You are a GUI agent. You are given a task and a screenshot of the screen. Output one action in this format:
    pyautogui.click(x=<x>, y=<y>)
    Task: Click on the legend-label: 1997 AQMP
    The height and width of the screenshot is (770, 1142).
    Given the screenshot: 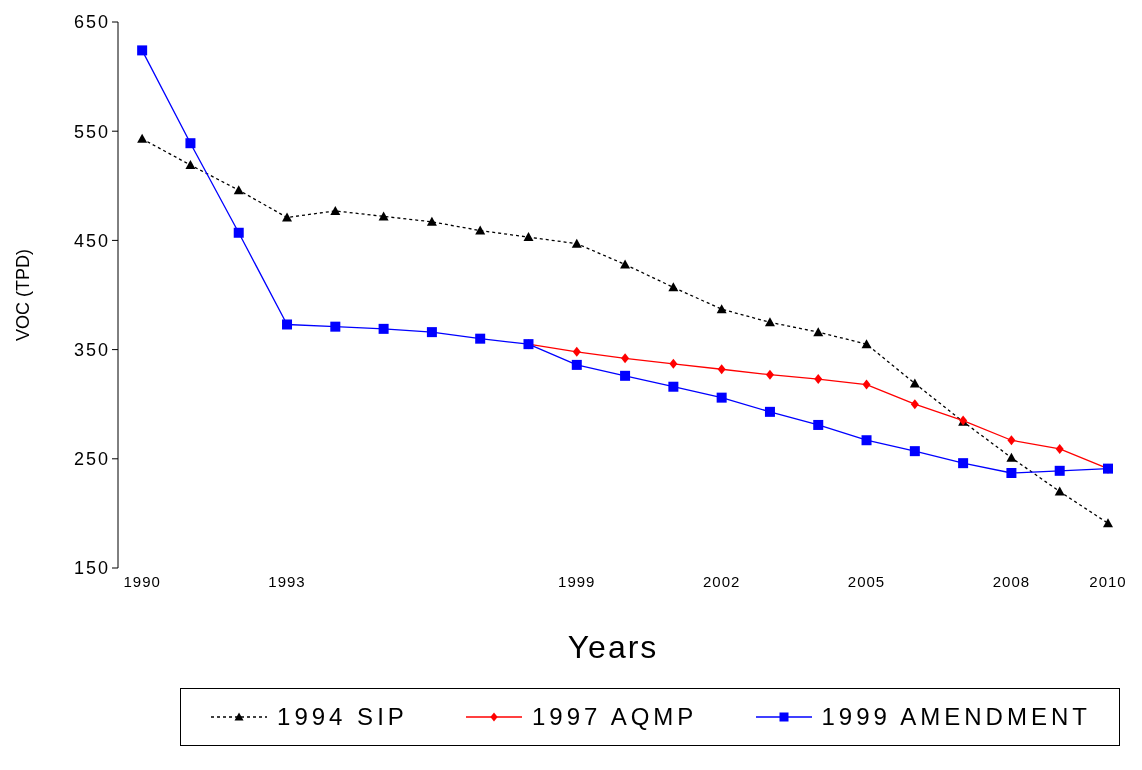 What is the action you would take?
    pyautogui.click(x=614, y=717)
    